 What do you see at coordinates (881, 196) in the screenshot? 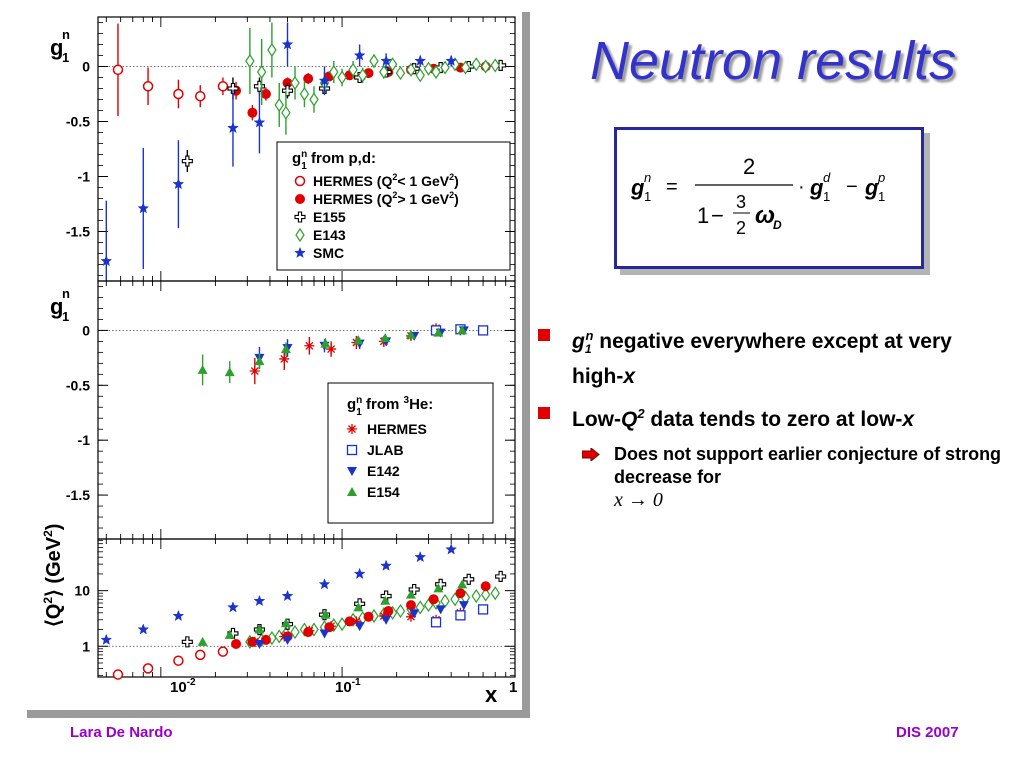
I see `formula-gp-sub: 1` at bounding box center [881, 196].